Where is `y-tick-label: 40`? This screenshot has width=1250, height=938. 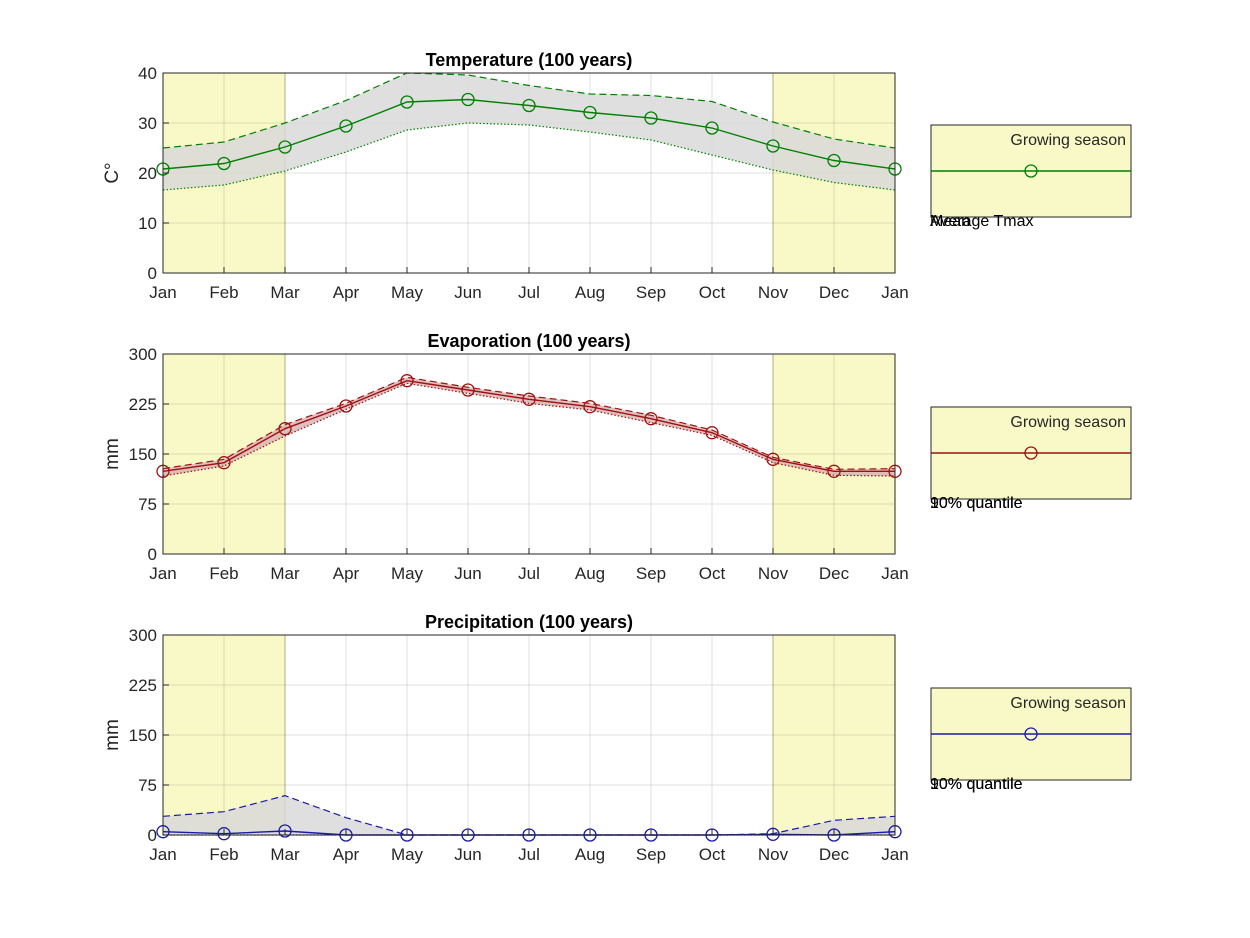
y-tick-label: 40 is located at coordinates (147, 73).